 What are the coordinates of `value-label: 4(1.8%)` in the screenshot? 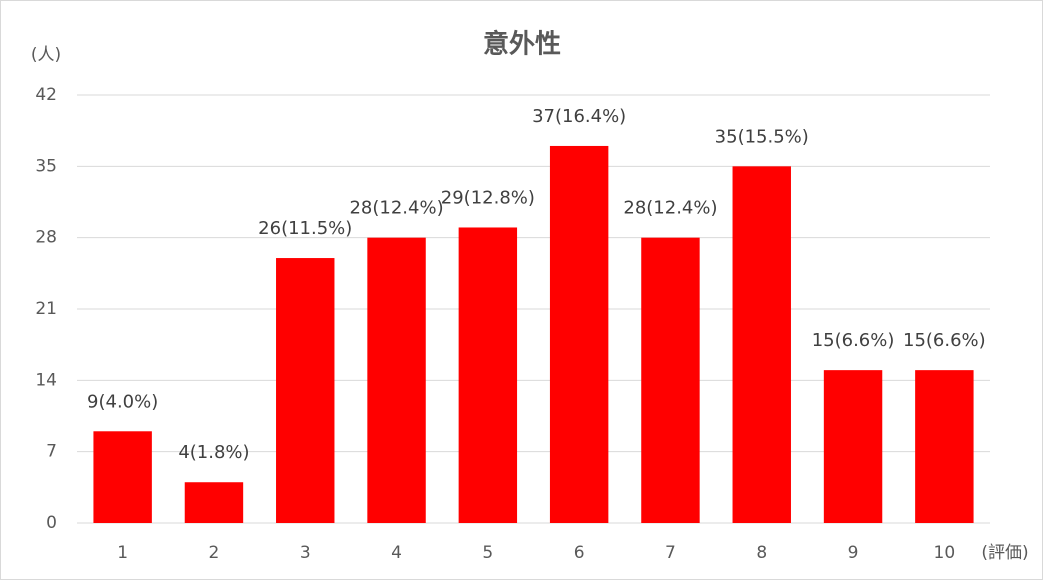 It's located at (213, 452).